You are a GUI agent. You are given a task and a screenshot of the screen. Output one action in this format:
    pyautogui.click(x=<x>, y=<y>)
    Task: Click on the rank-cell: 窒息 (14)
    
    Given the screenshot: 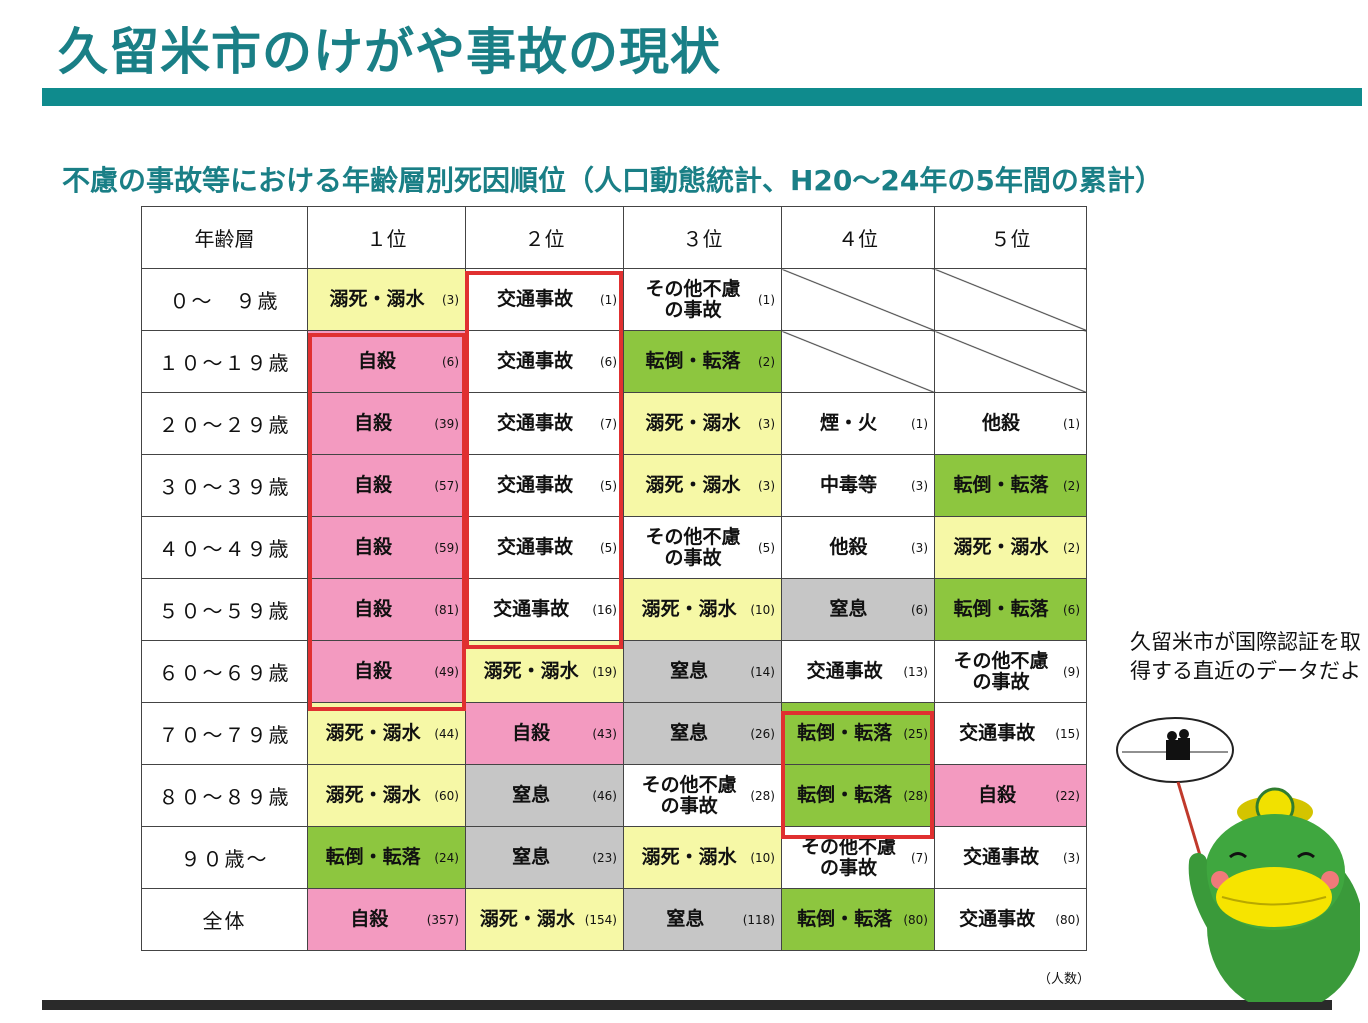 What is the action you would take?
    pyautogui.click(x=702, y=671)
    